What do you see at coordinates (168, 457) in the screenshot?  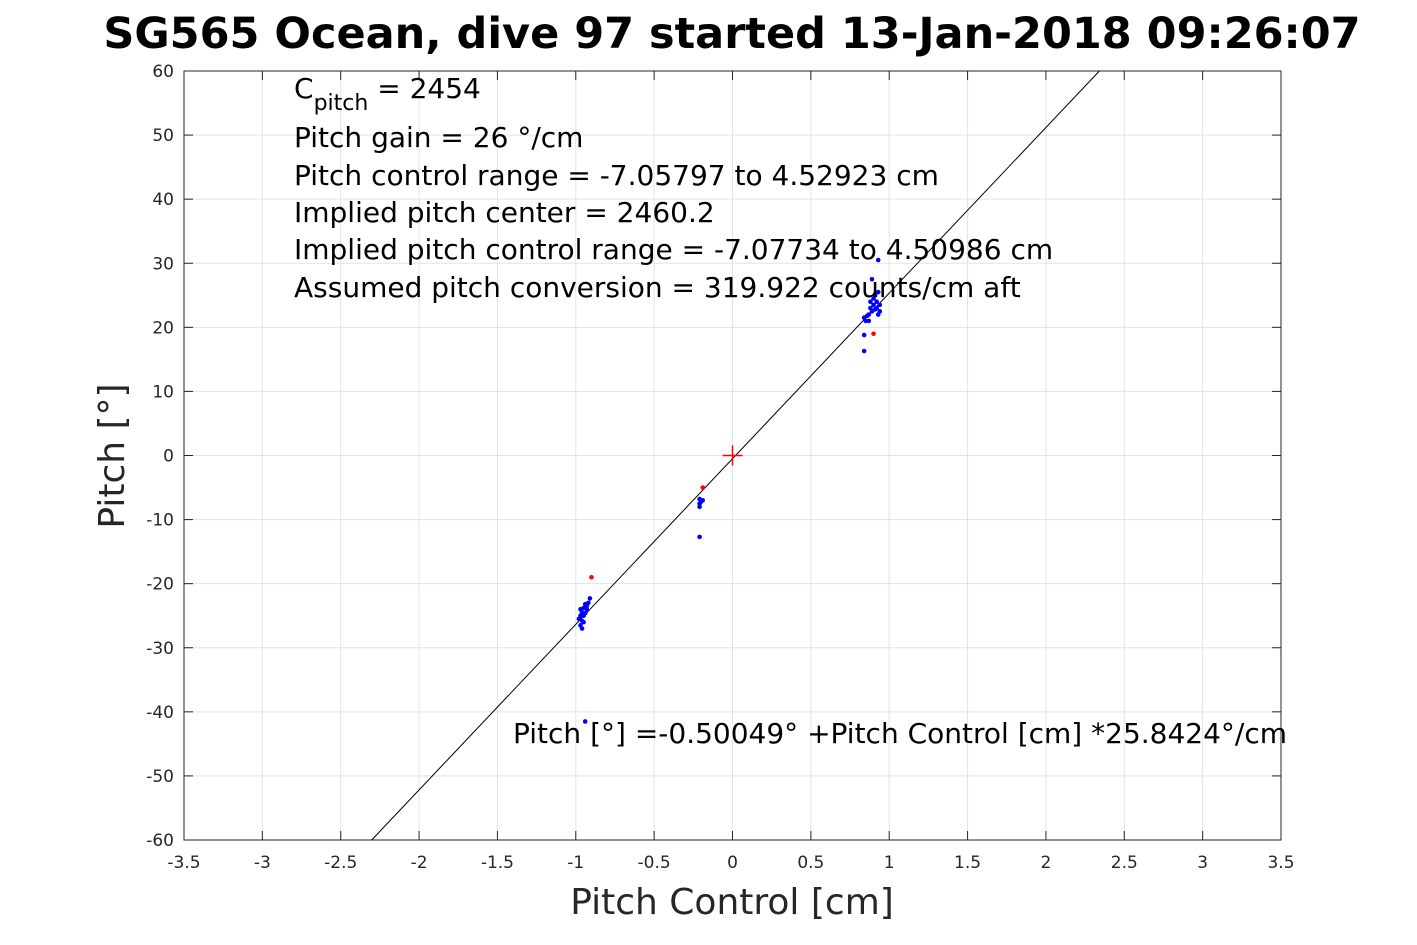 I see `y-tick-label: 0` at bounding box center [168, 457].